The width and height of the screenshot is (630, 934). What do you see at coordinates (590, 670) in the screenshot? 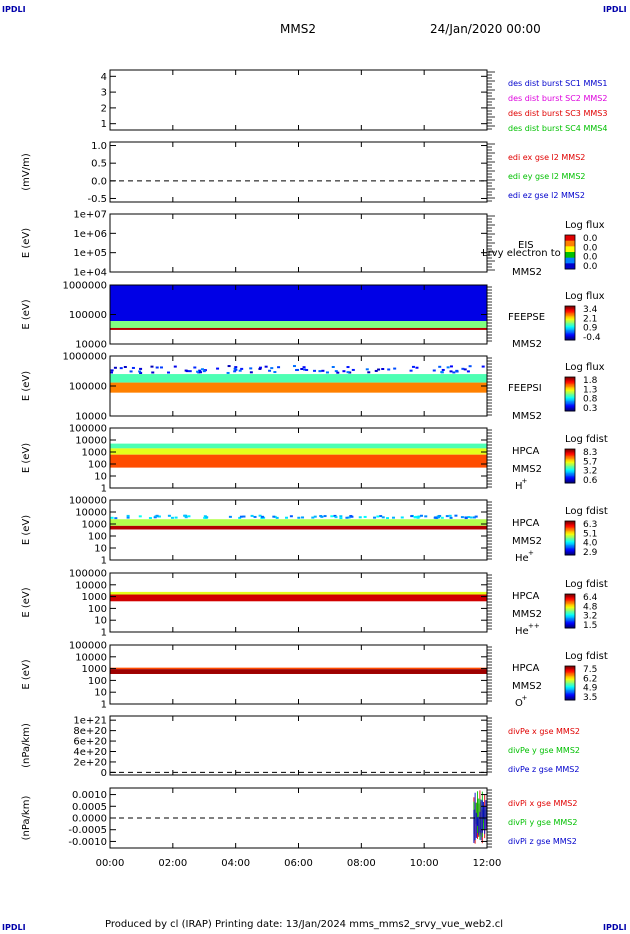
I see `panel-9-colorbar-tick-label: 7.5` at bounding box center [590, 670].